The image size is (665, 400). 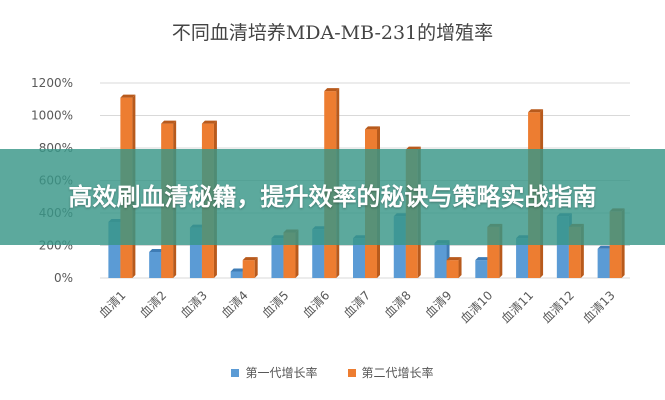 I want to click on bar-2-血清4, so click(x=248, y=269).